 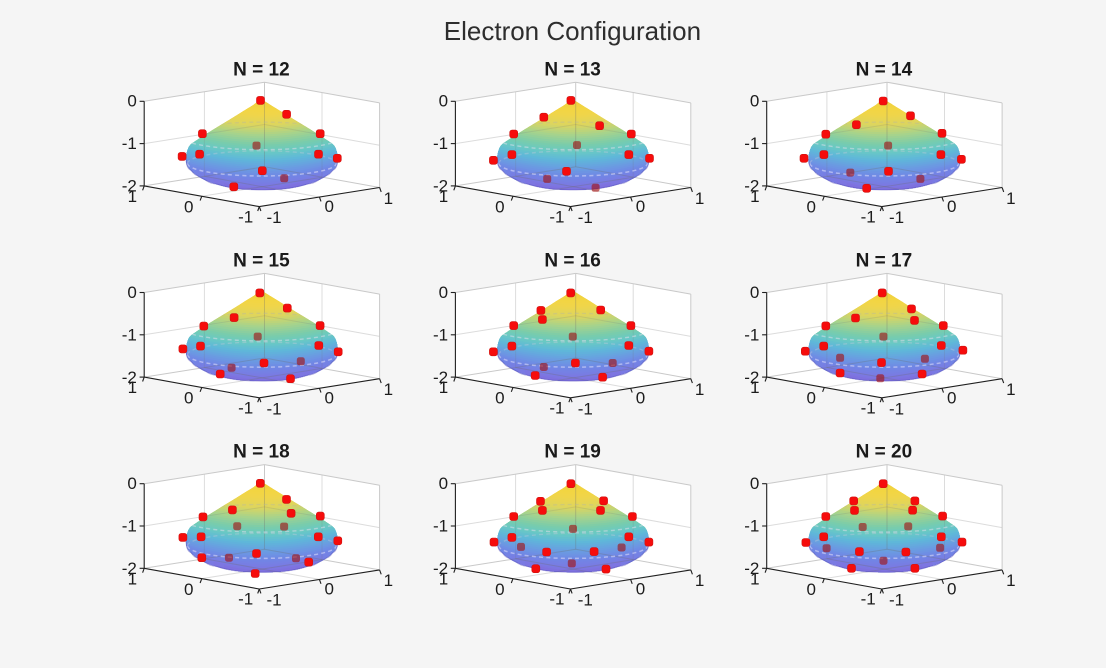 What do you see at coordinates (261, 261) in the screenshot?
I see `svg-text: N = 15` at bounding box center [261, 261].